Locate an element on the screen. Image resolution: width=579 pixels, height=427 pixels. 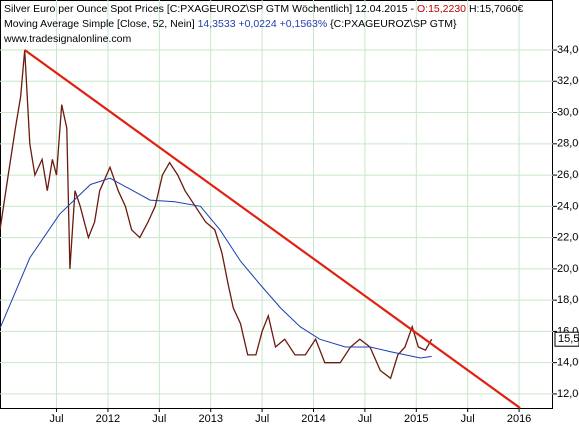
header-ma-values: 14,3533 +0,0224 +0,1563% is located at coordinates (262, 24).